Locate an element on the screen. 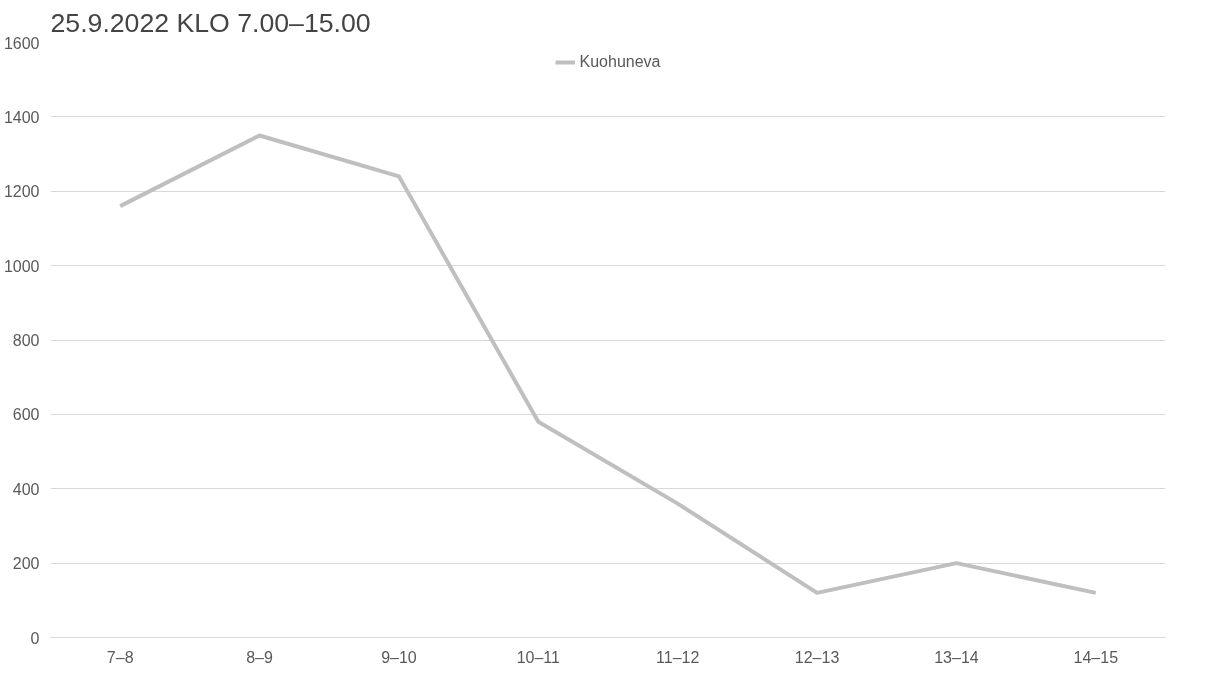 The image size is (1227, 679). y-tick-label: 1000 is located at coordinates (21, 266).